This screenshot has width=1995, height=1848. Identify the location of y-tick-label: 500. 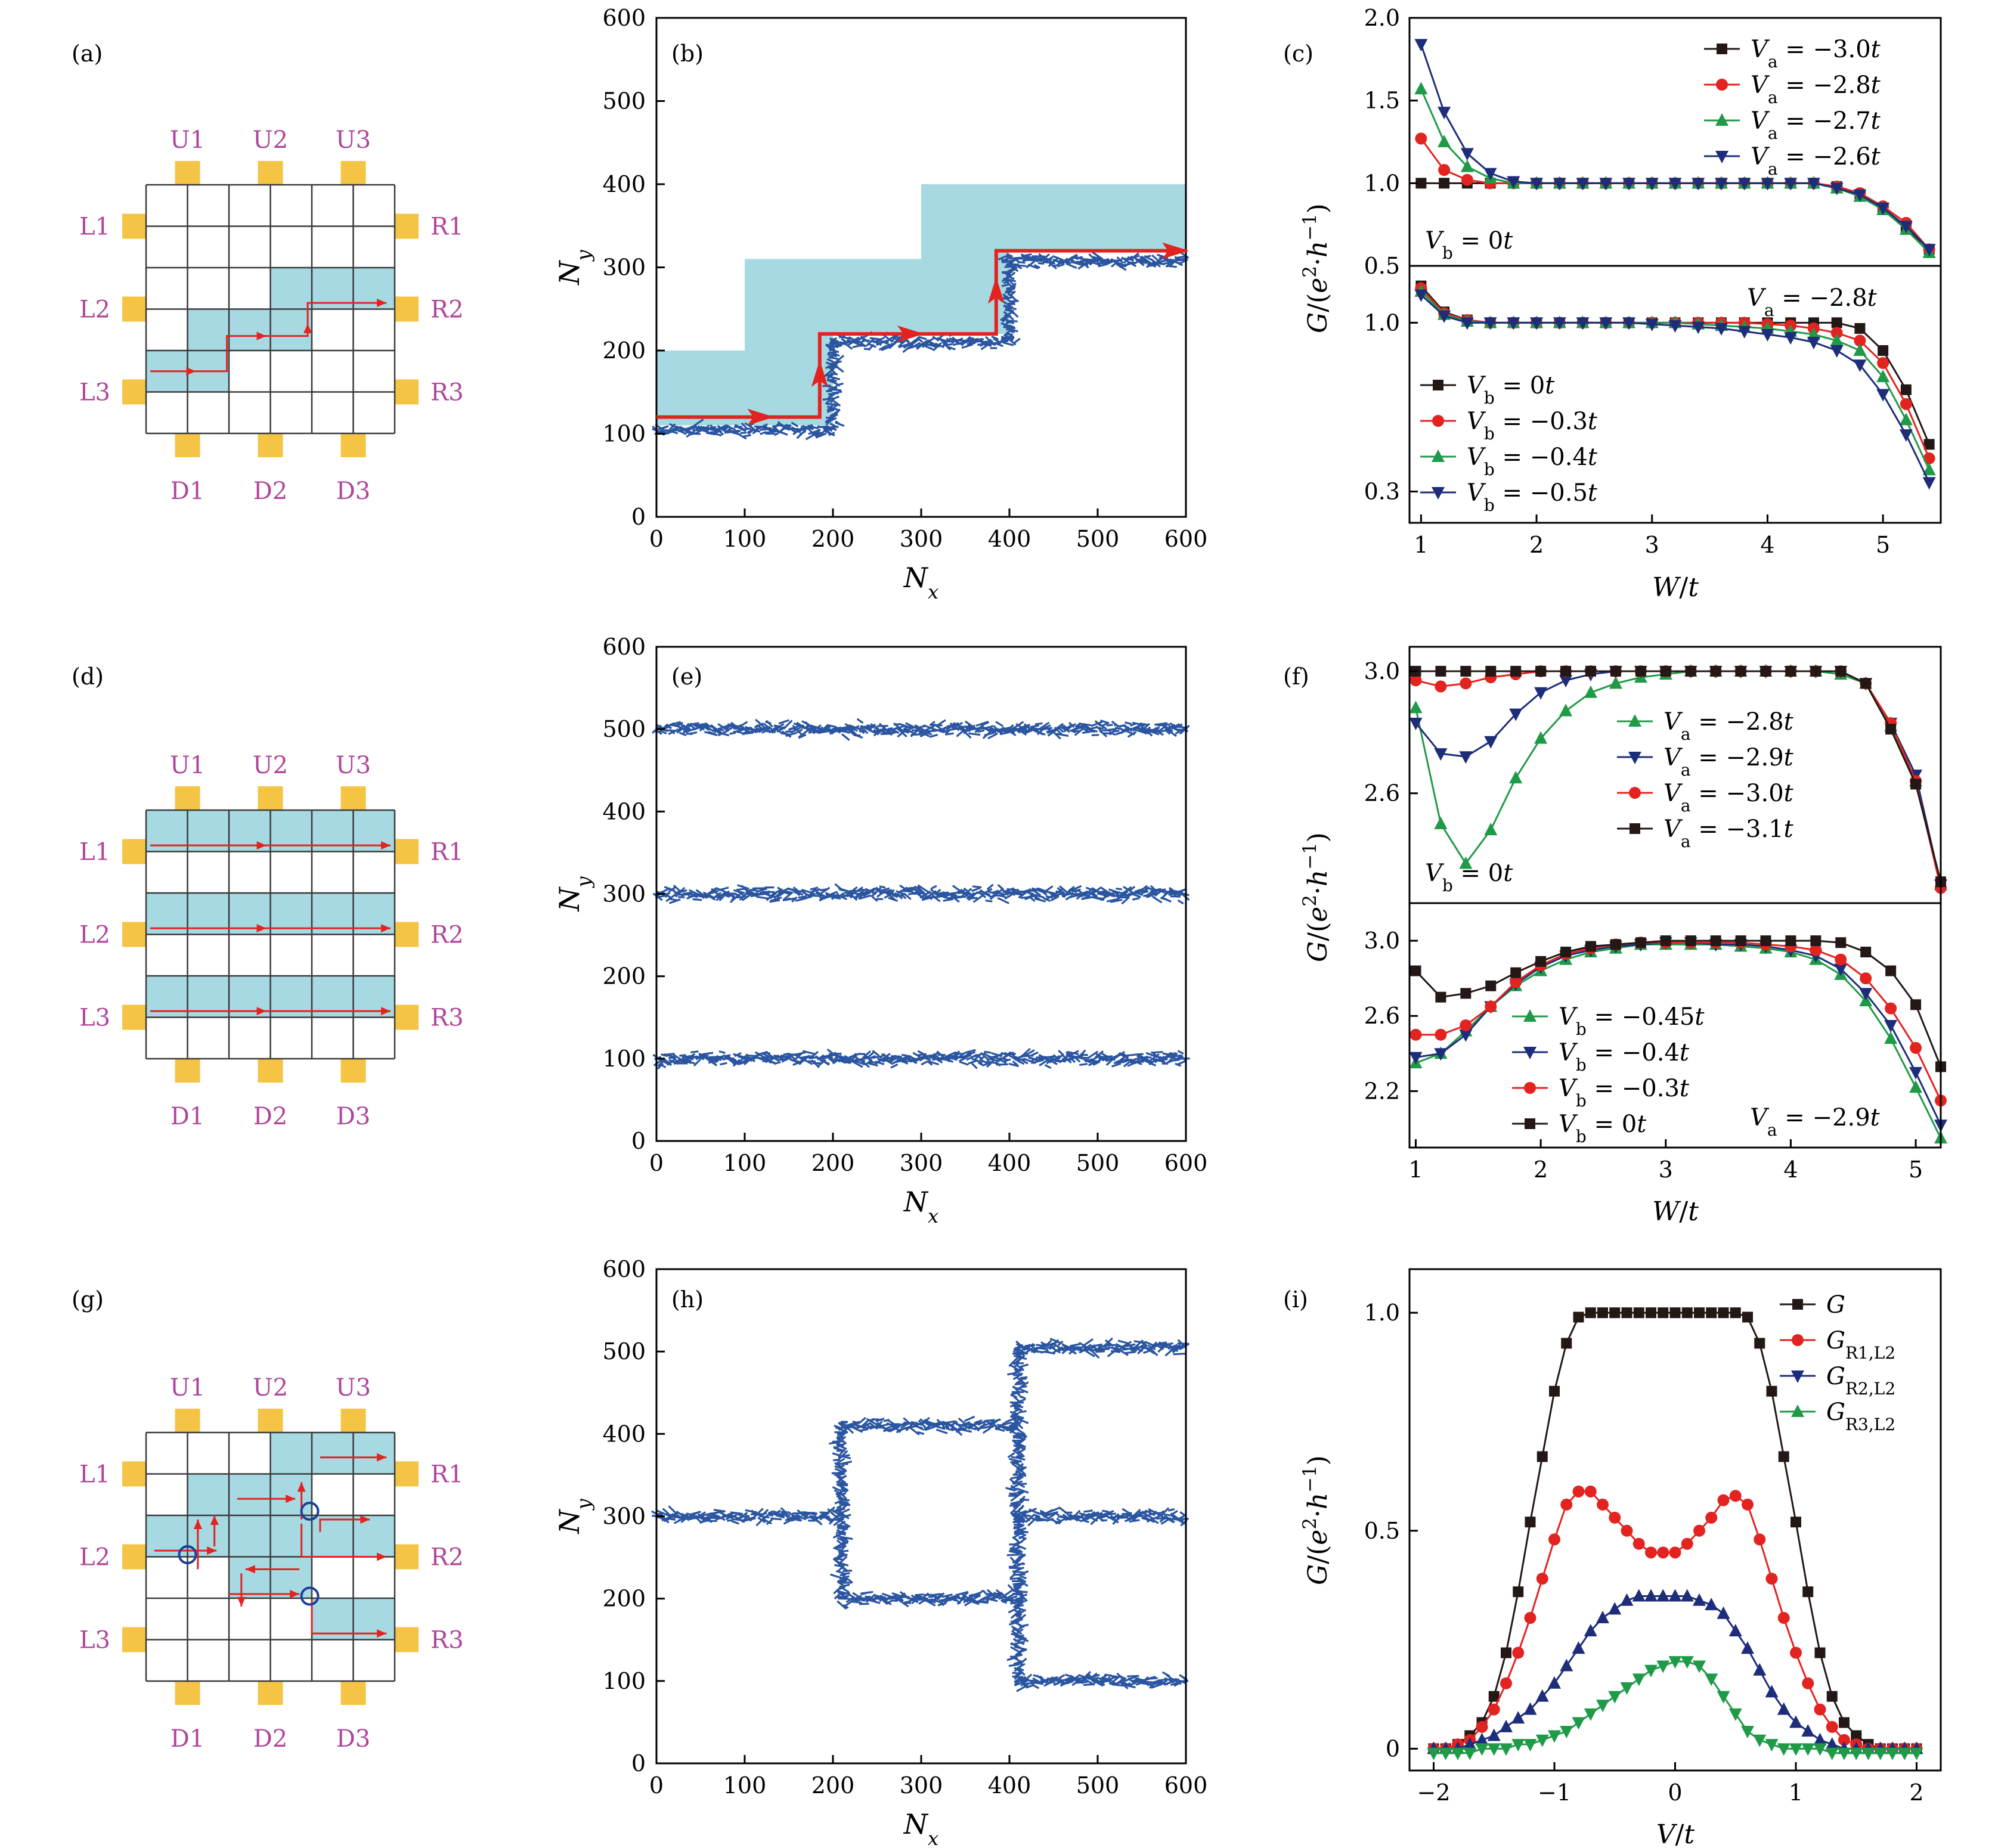
(624, 101).